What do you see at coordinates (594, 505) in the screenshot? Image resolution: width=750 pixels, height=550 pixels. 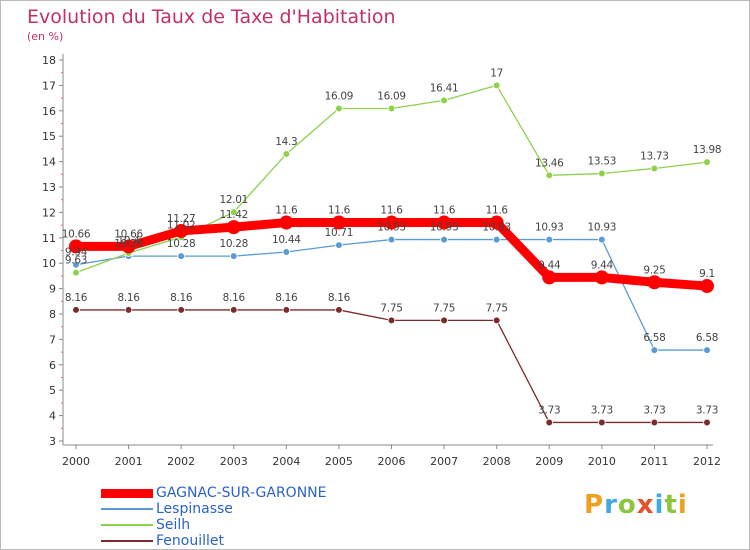 I see `brand-letter: P` at bounding box center [594, 505].